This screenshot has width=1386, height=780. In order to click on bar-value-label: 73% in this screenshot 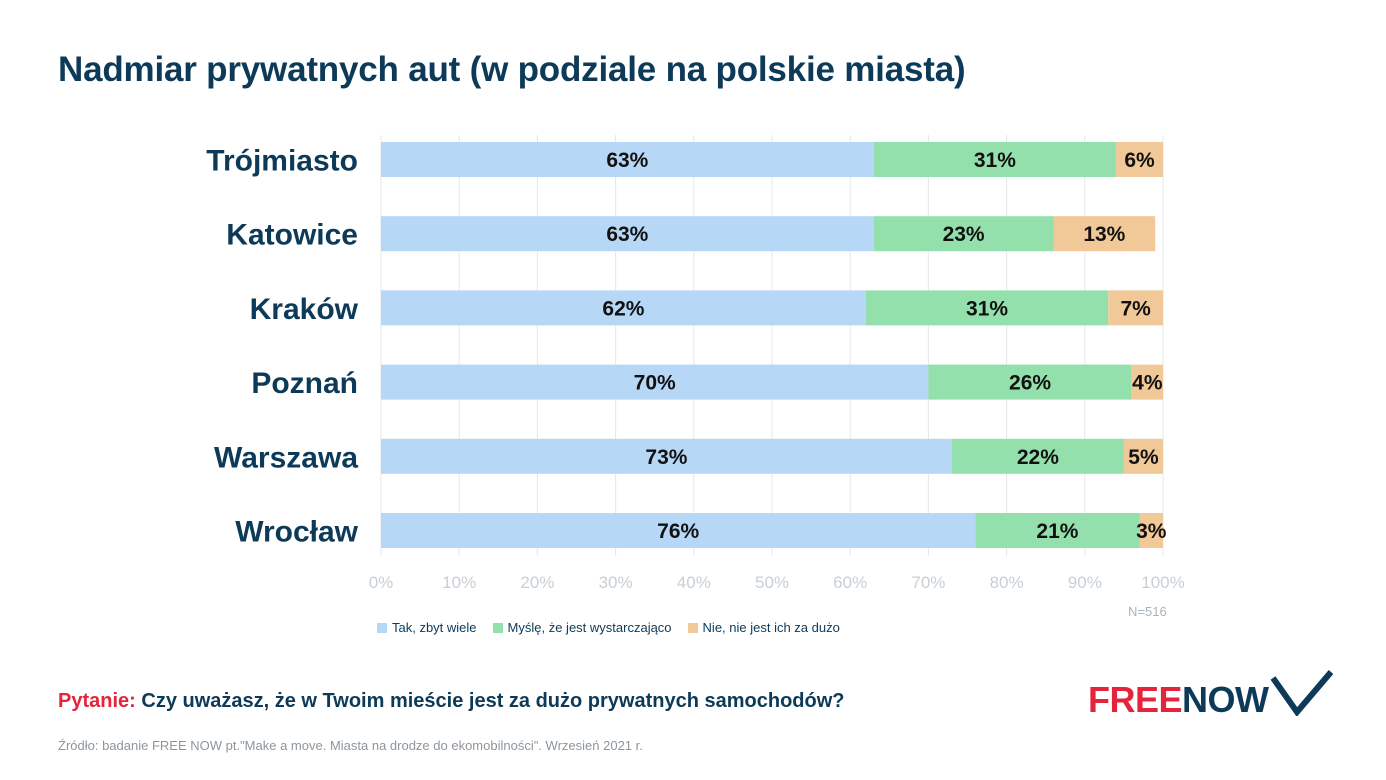, I will do `click(666, 457)`.